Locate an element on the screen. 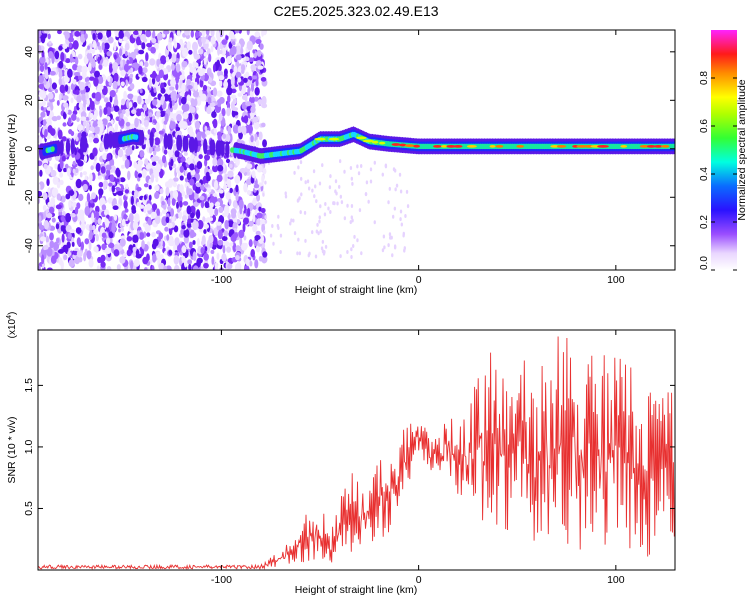  heatmap-band-cell is located at coordinates (61, 147).